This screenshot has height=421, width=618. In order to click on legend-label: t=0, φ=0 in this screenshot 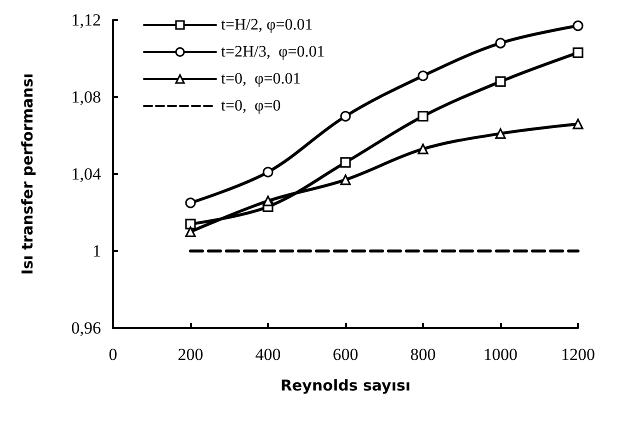, I will do `click(251, 106)`.